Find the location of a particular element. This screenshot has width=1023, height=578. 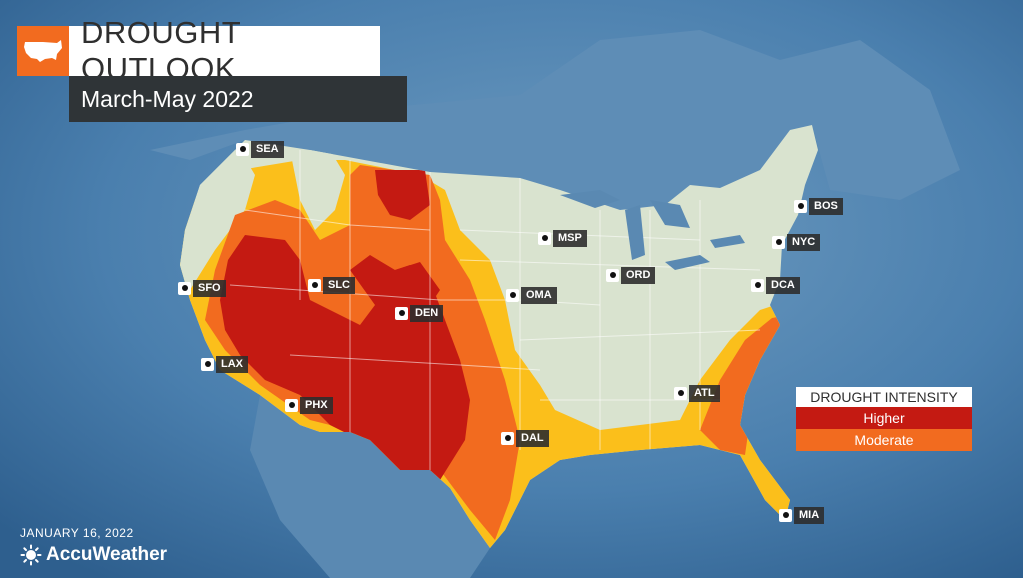

city-marker-nyc: NYC is located at coordinates (796, 242).